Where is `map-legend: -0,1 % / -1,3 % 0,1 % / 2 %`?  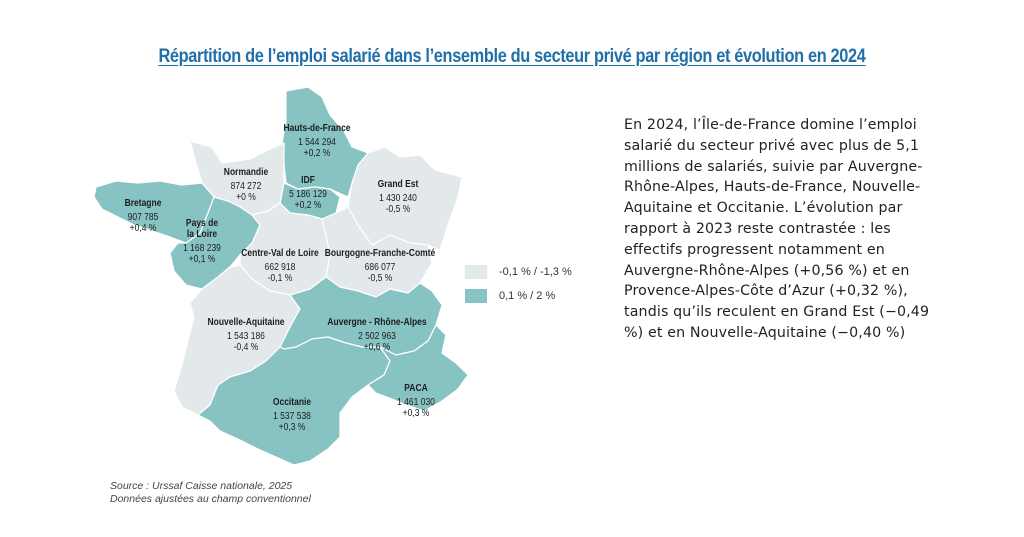 map-legend: -0,1 % / -1,3 % 0,1 % / 2 % is located at coordinates (518, 286).